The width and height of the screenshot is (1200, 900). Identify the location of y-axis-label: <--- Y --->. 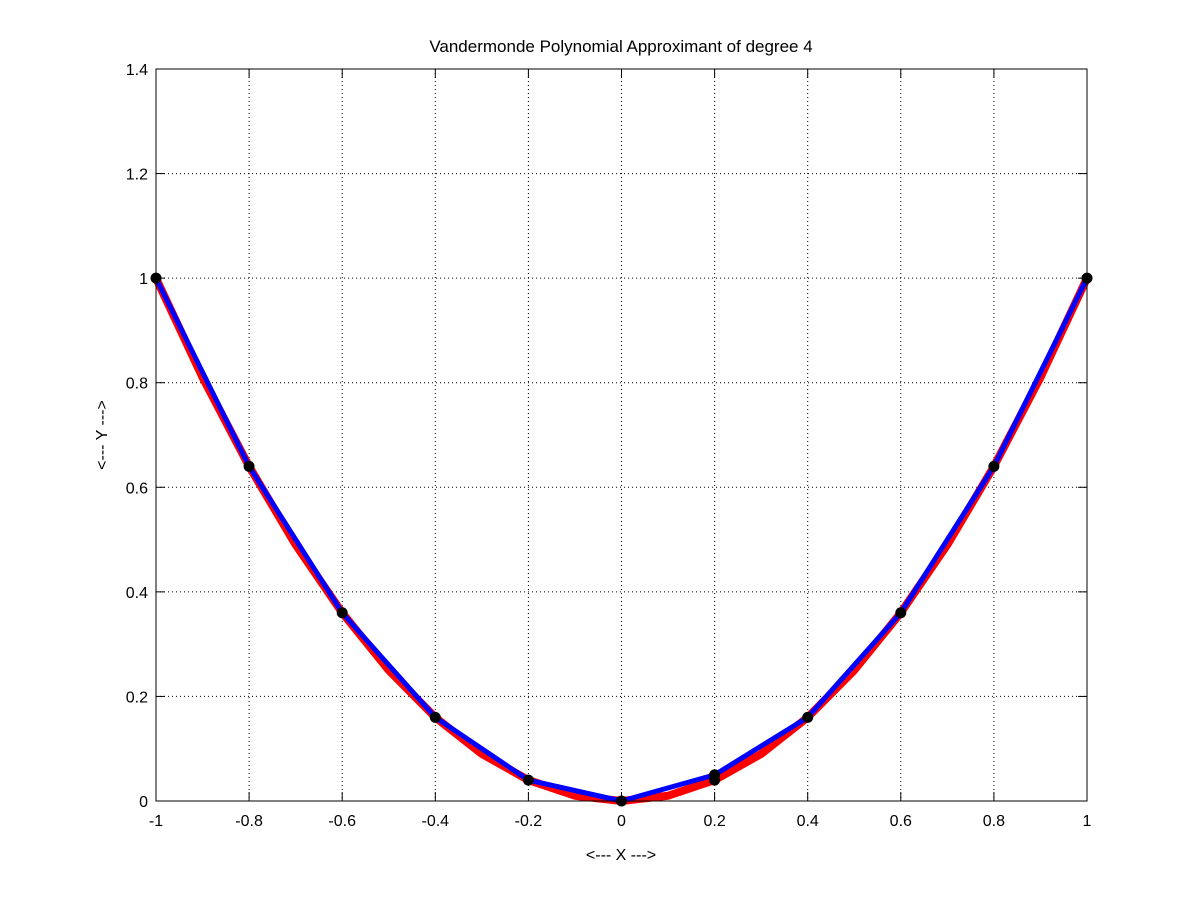
(102, 435).